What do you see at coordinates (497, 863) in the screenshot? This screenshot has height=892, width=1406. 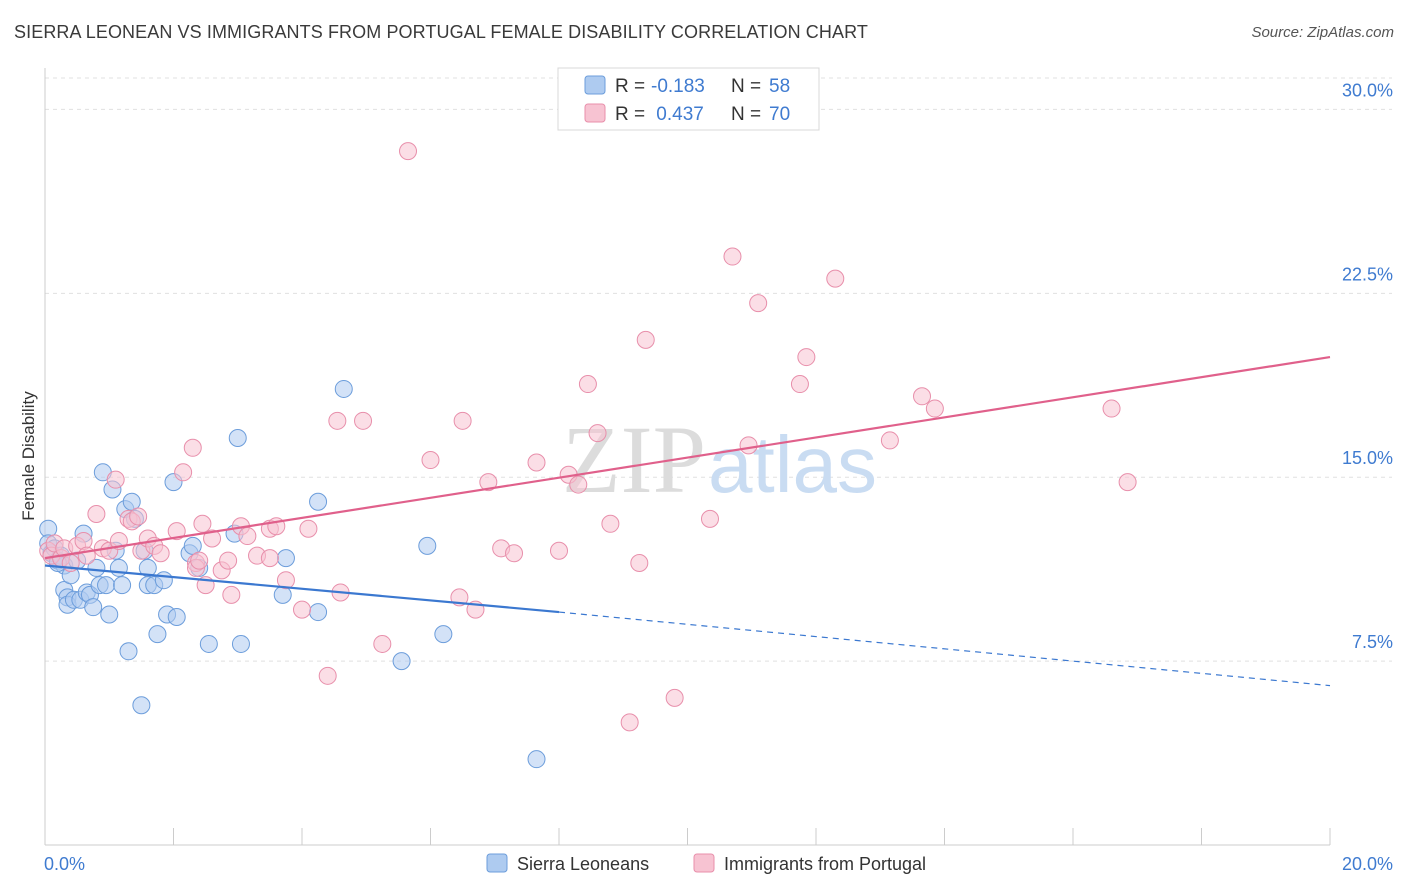 I see `bottom-legend-swatch-blue` at bounding box center [497, 863].